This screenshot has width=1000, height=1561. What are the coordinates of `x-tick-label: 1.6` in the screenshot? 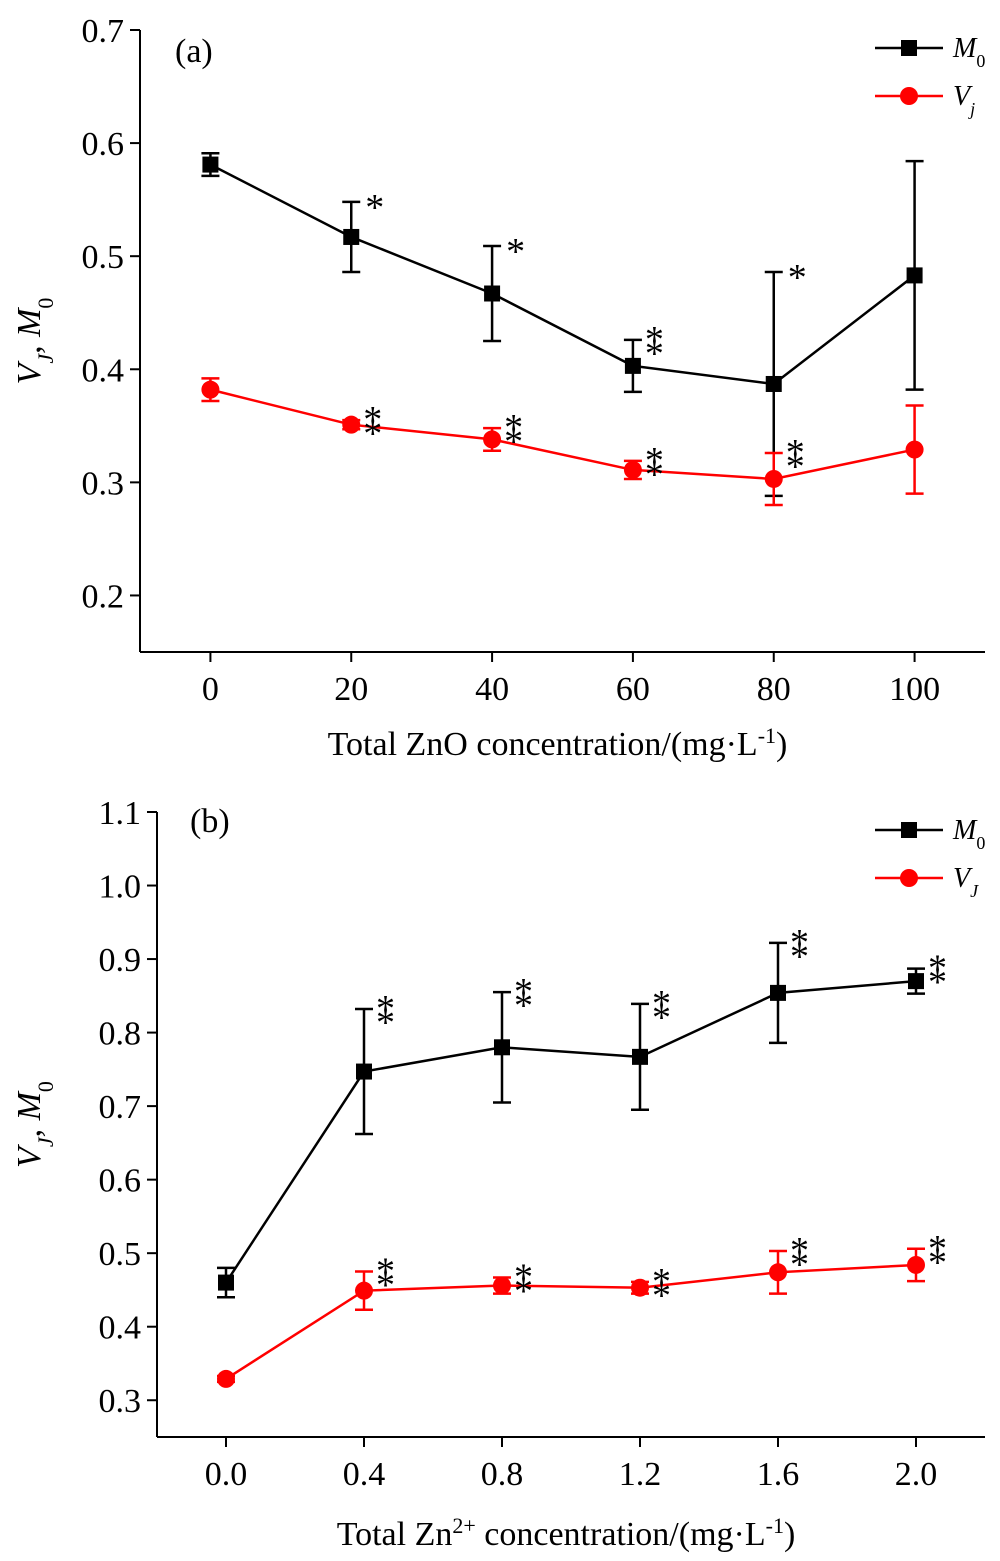 It's located at (778, 1474).